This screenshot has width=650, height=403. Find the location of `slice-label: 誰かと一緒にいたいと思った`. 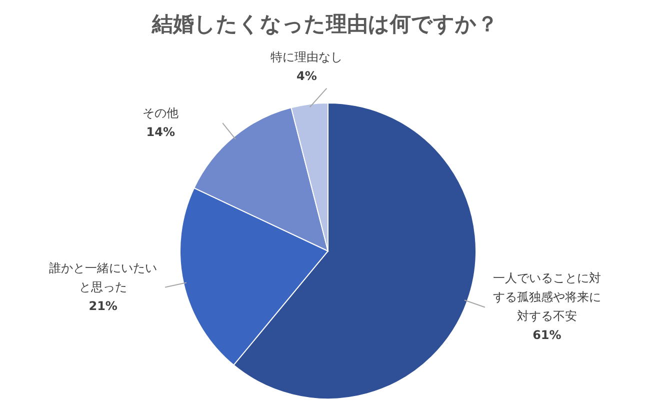

slice-label: 誰かと一緒にいたいと思った is located at coordinates (103, 277).